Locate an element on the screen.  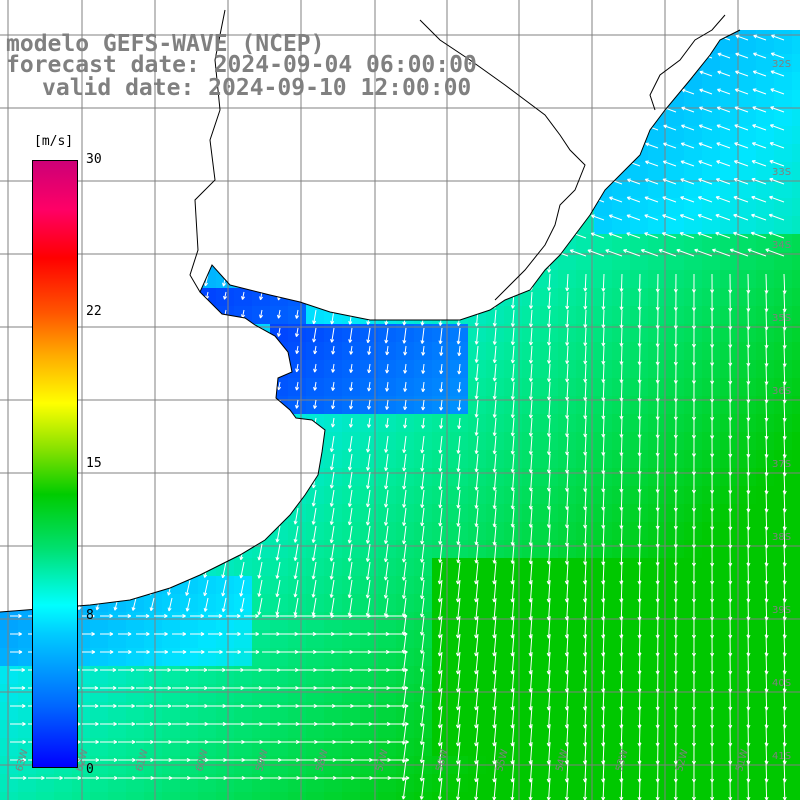
colorbar-tick-0: 0 is located at coordinates (90, 769).